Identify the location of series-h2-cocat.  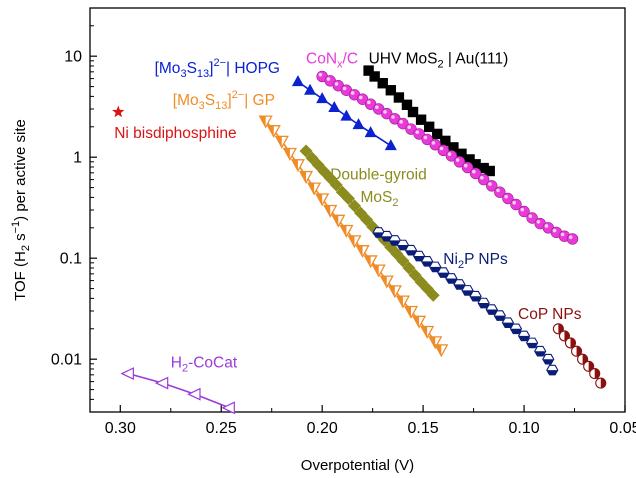
(177, 391).